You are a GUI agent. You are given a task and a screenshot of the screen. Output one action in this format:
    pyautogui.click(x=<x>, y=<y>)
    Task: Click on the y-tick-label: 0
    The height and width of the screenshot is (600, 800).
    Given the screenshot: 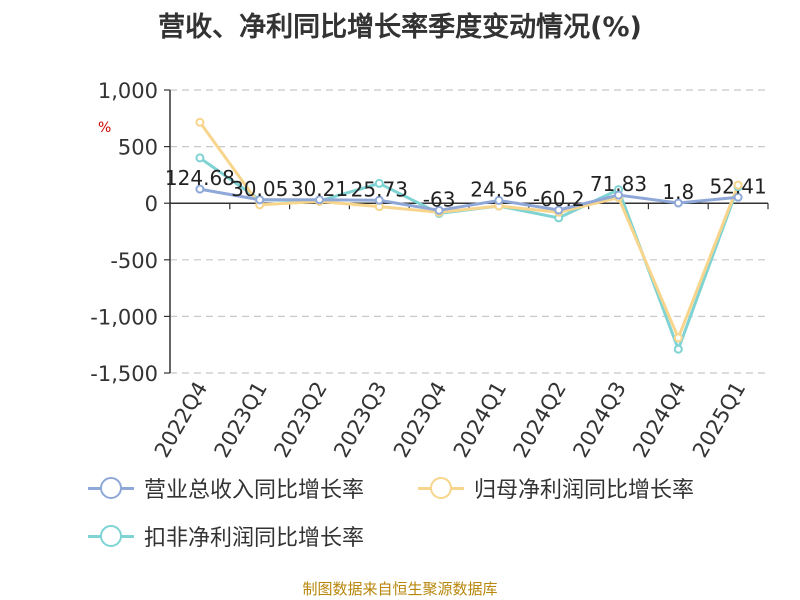 What is the action you would take?
    pyautogui.click(x=151, y=204)
    